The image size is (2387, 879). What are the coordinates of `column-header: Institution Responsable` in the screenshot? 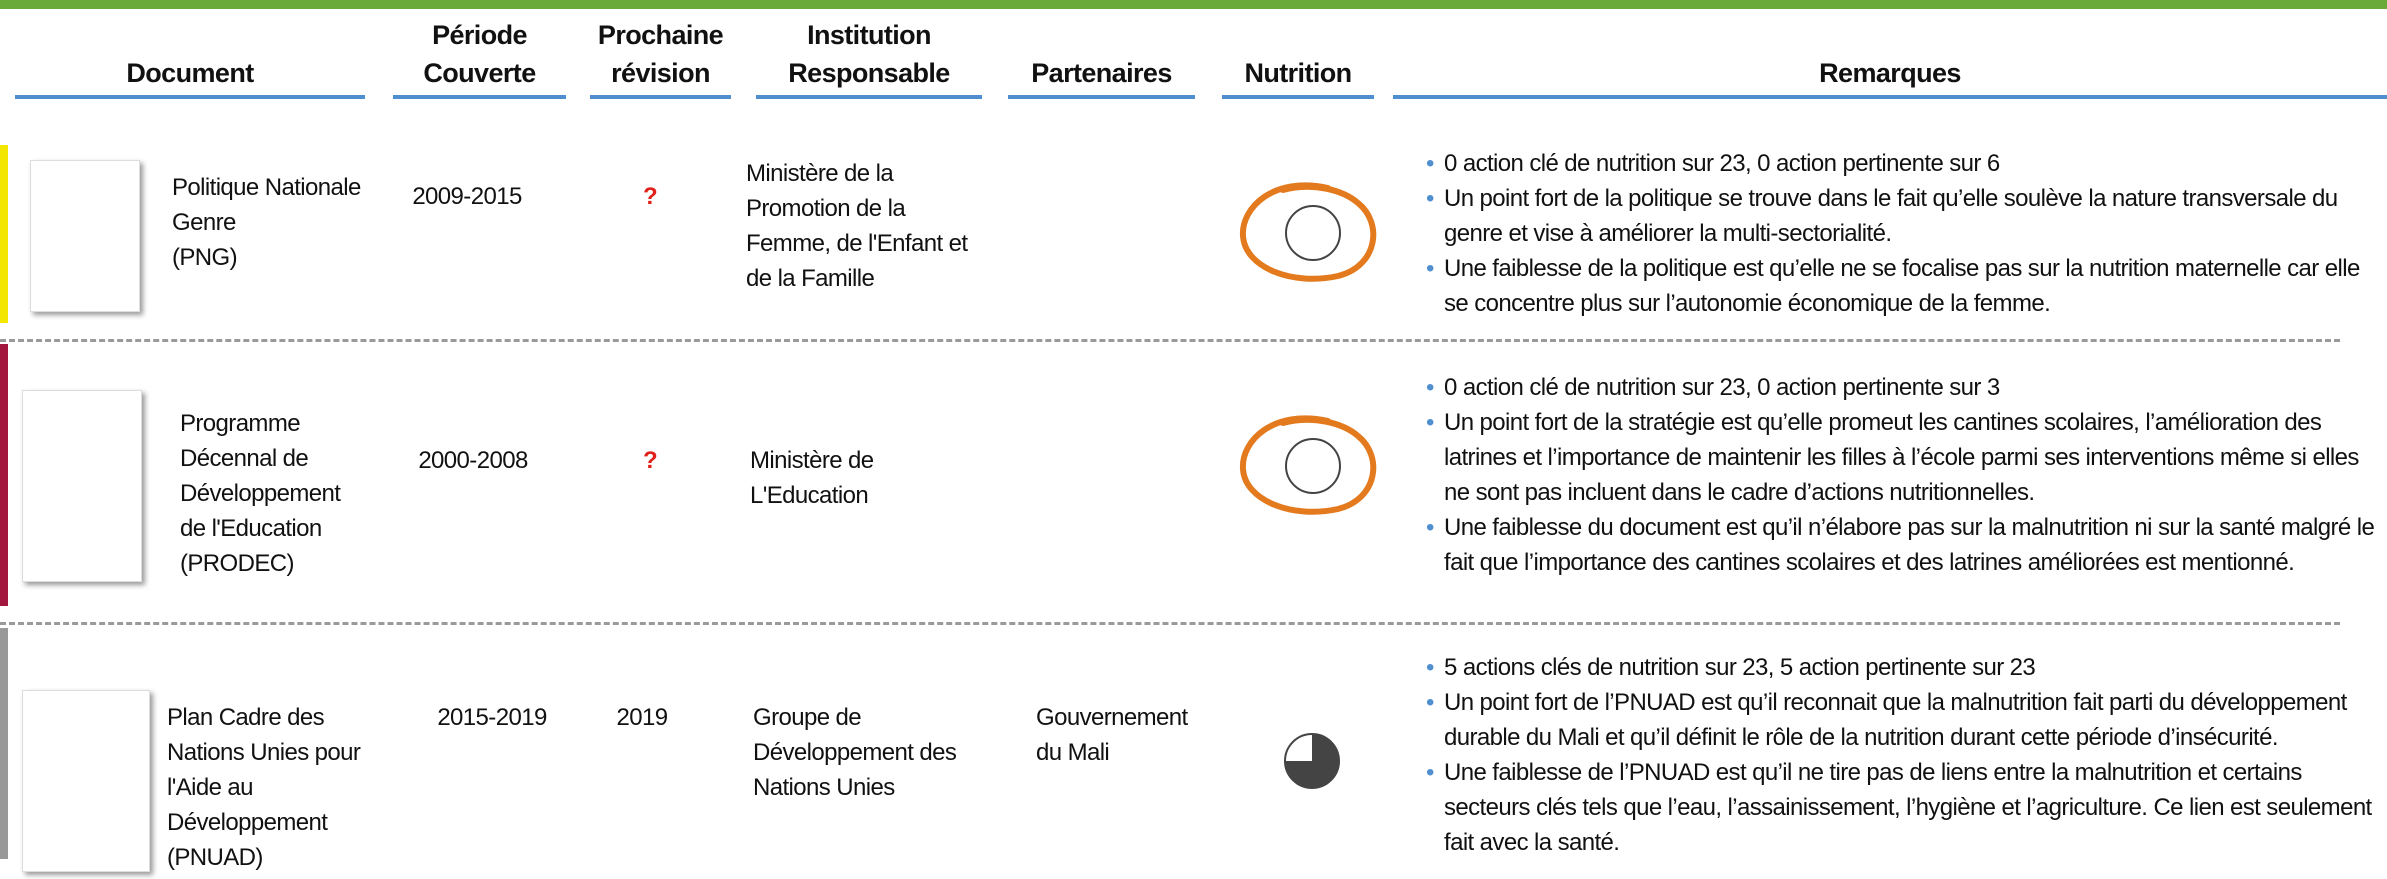 It's located at (869, 54).